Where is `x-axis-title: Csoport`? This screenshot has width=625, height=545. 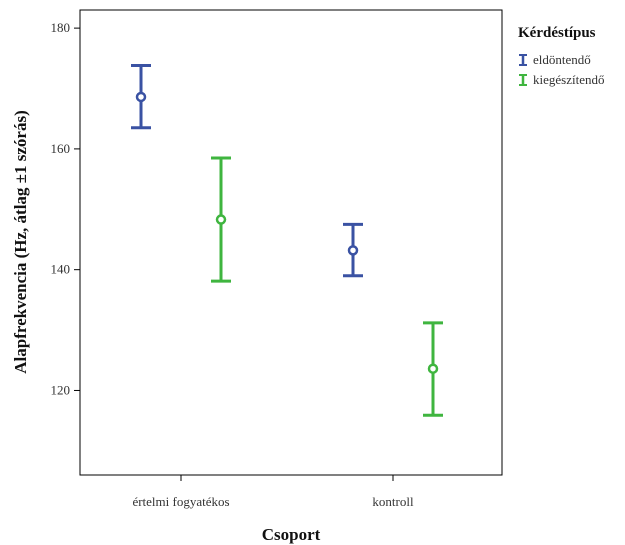
x-axis-title: Csoport is located at coordinates (291, 534).